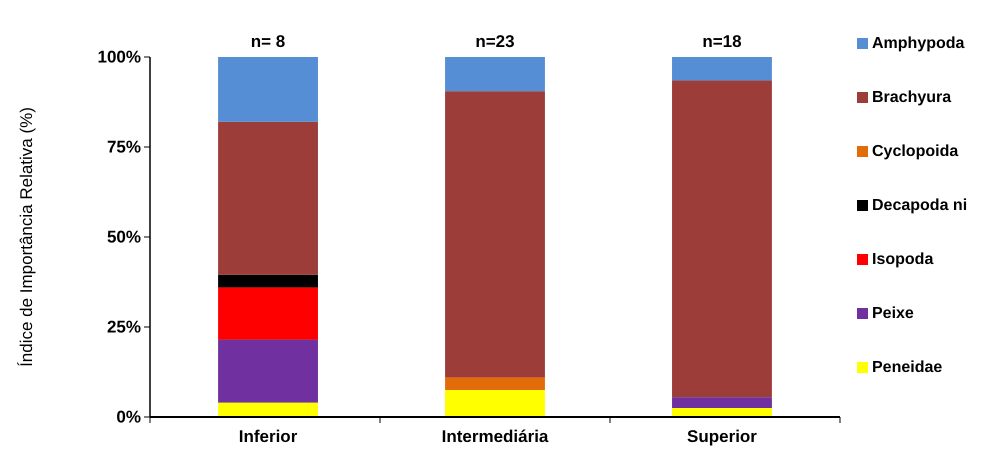 Image resolution: width=991 pixels, height=465 pixels. Describe the element at coordinates (915, 151) in the screenshot. I see `legend-label: Cyclopoida` at that location.